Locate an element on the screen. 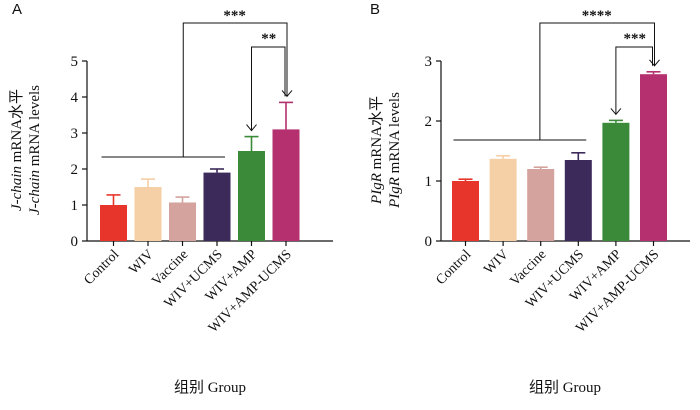 Image resolution: width=700 pixels, height=410 pixels. panel-letter: A is located at coordinates (17, 9).